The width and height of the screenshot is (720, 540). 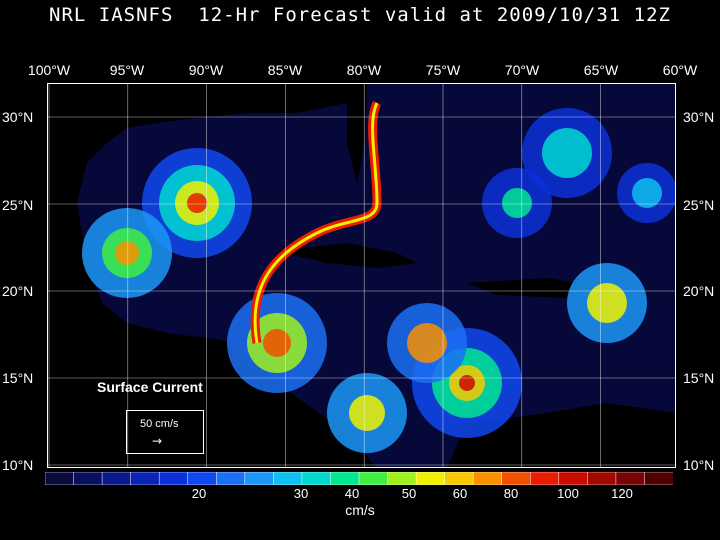 I want to click on longitude-label: 70°W, so click(x=522, y=70).